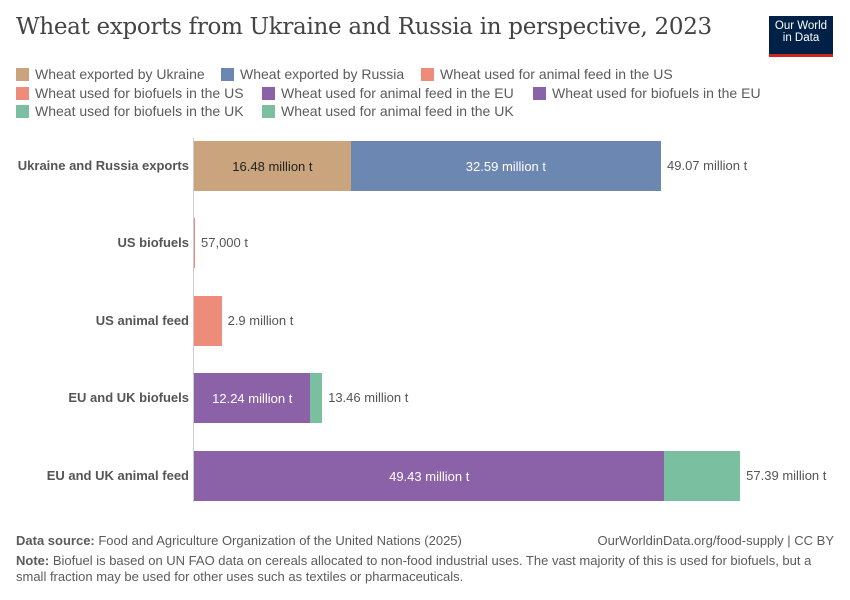 The image size is (850, 600). What do you see at coordinates (153, 242) in the screenshot?
I see `row-label: US biofuels` at bounding box center [153, 242].